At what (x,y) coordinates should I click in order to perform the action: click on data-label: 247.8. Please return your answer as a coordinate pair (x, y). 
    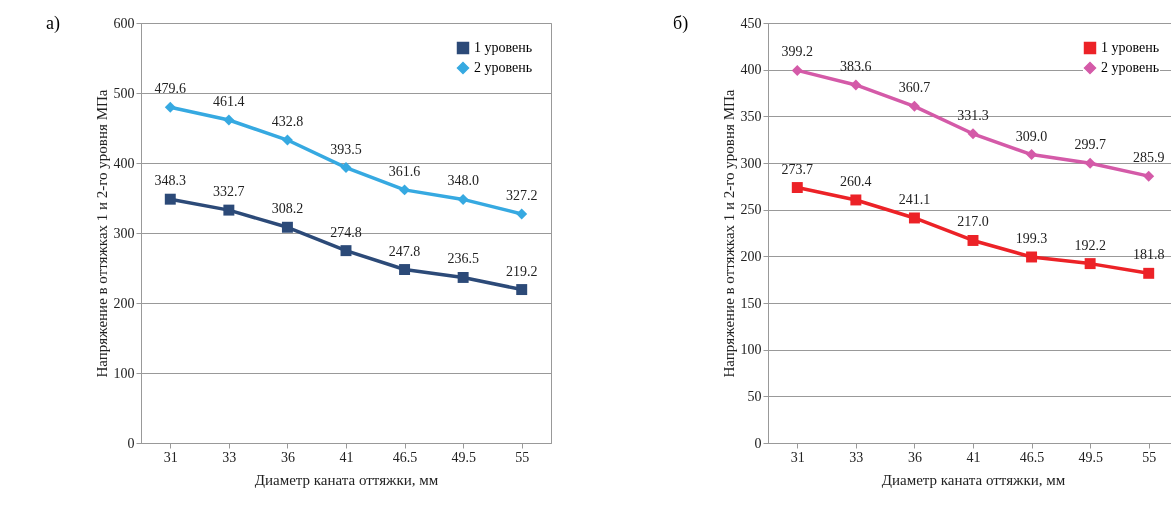
    Looking at the image, I should click on (404, 251).